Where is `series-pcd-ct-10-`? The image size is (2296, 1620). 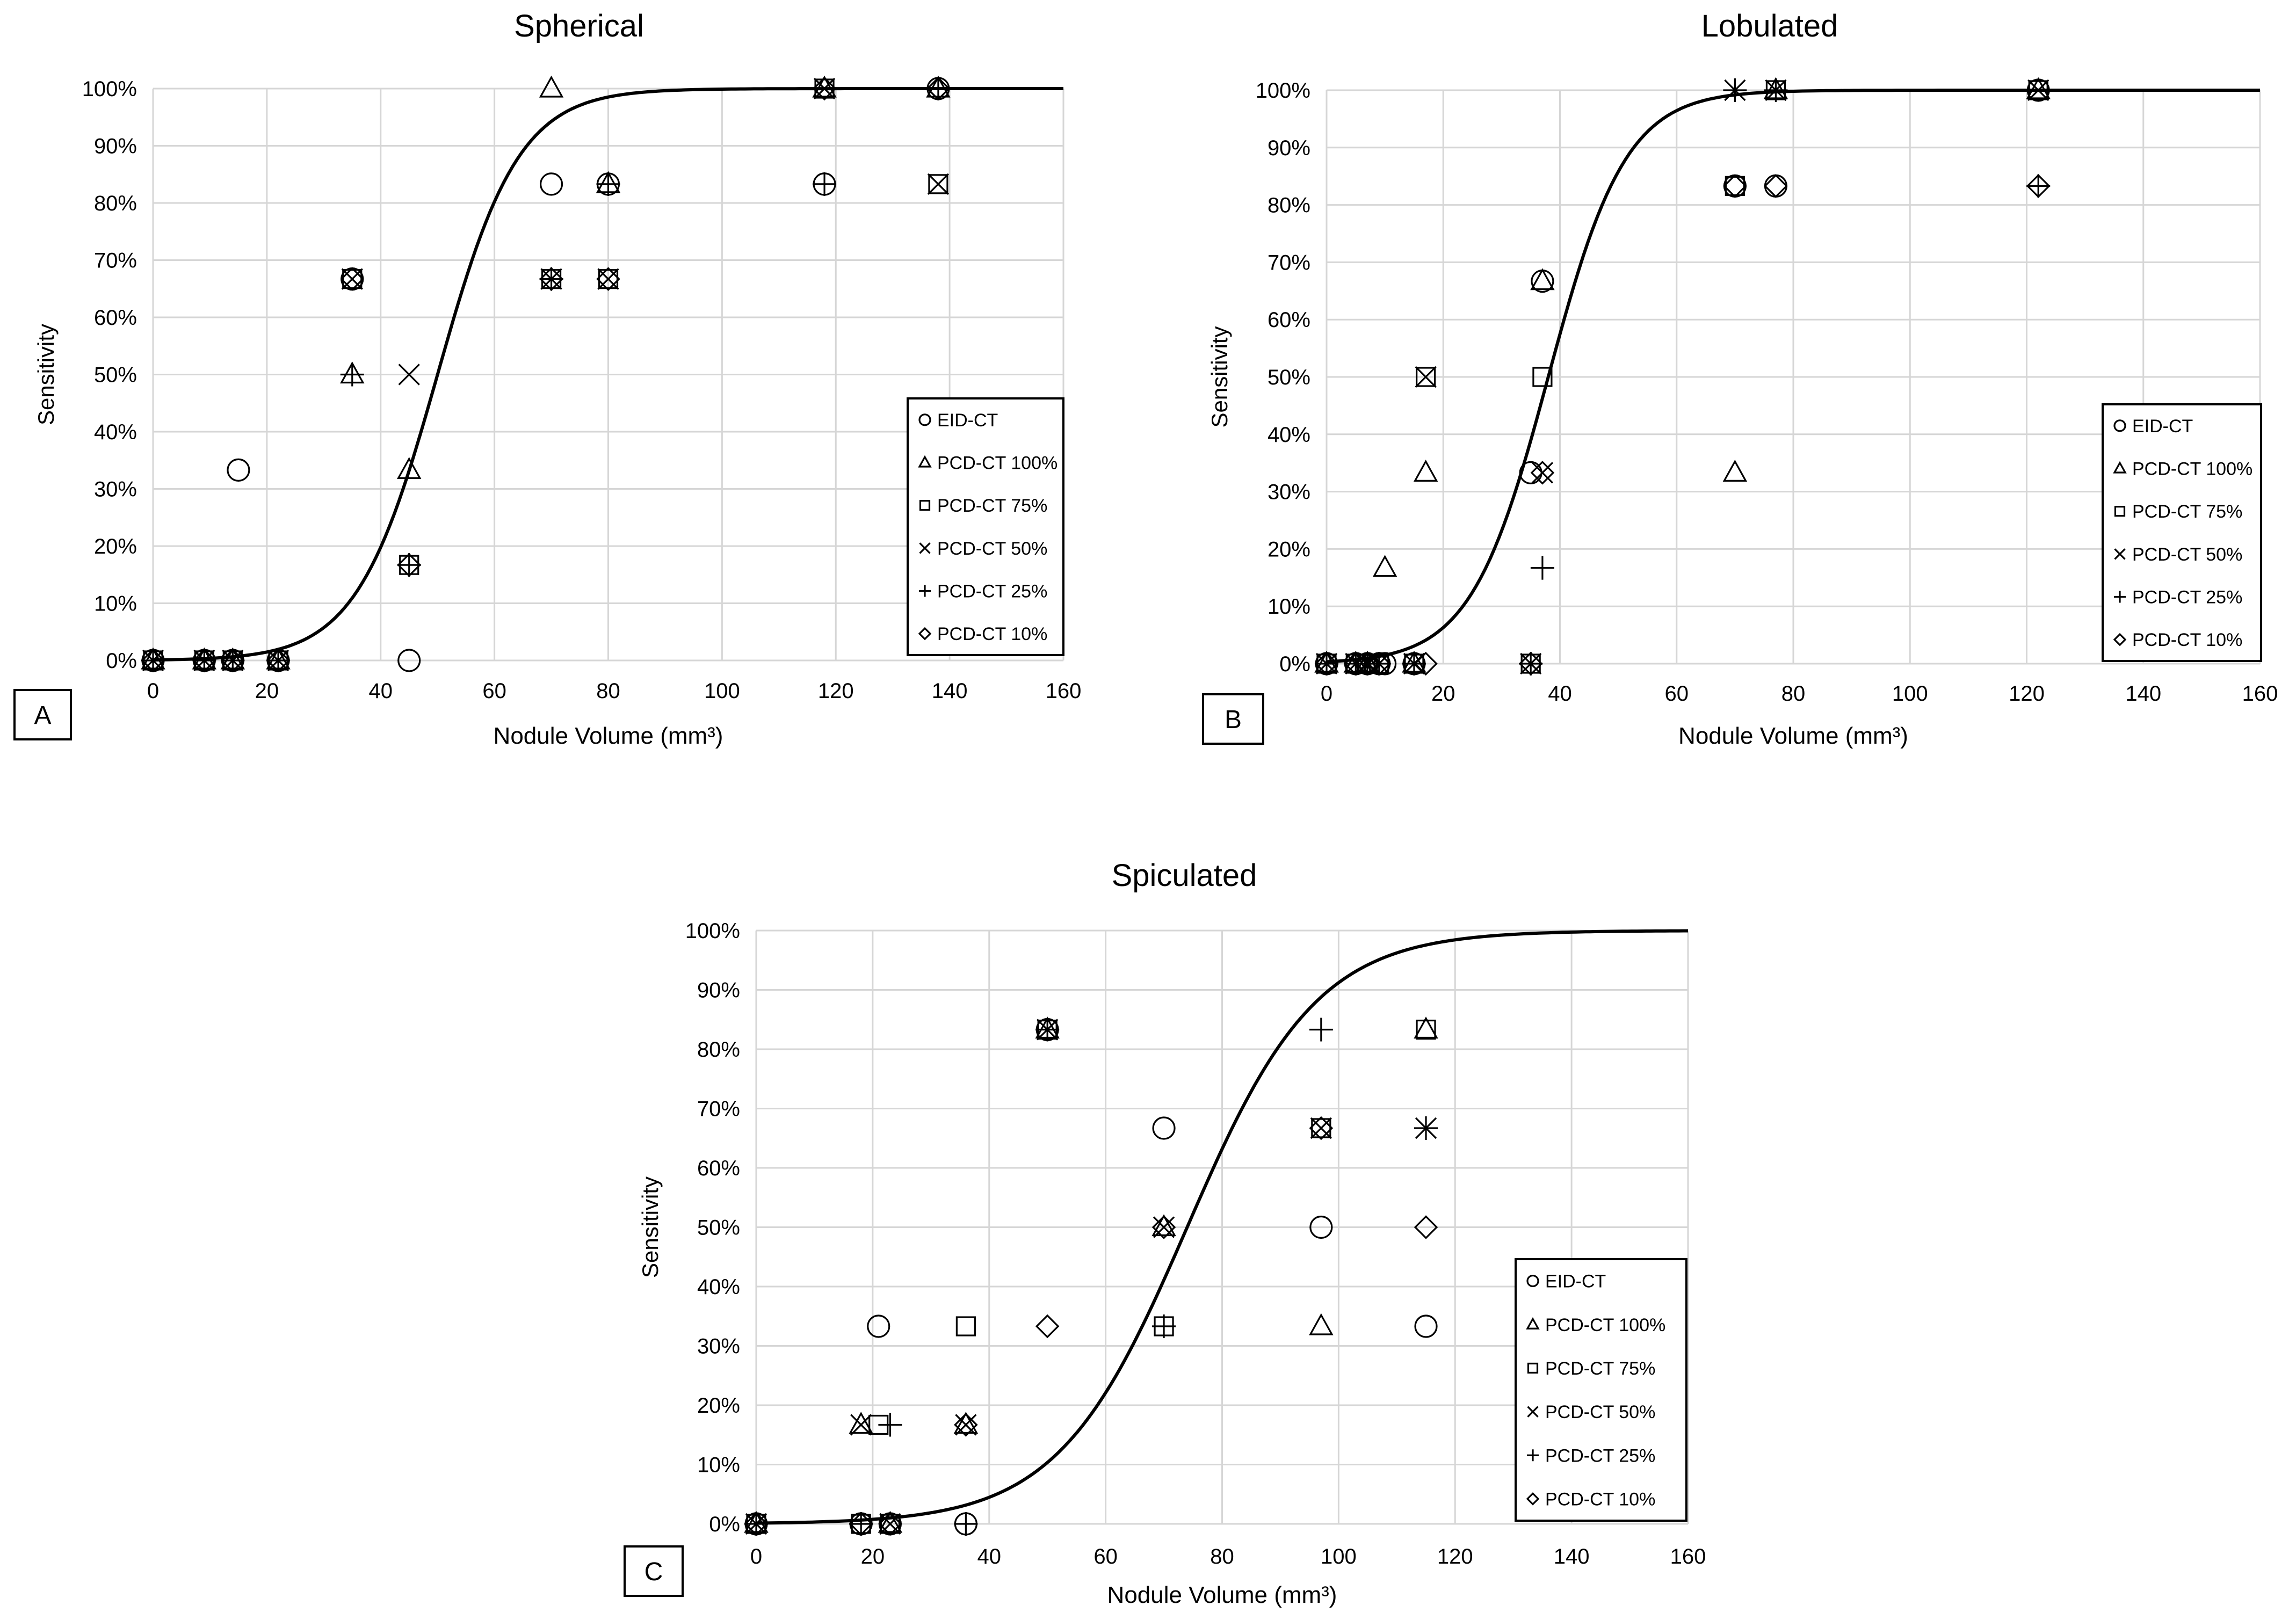 series-pcd-ct-10- is located at coordinates (1091, 1326).